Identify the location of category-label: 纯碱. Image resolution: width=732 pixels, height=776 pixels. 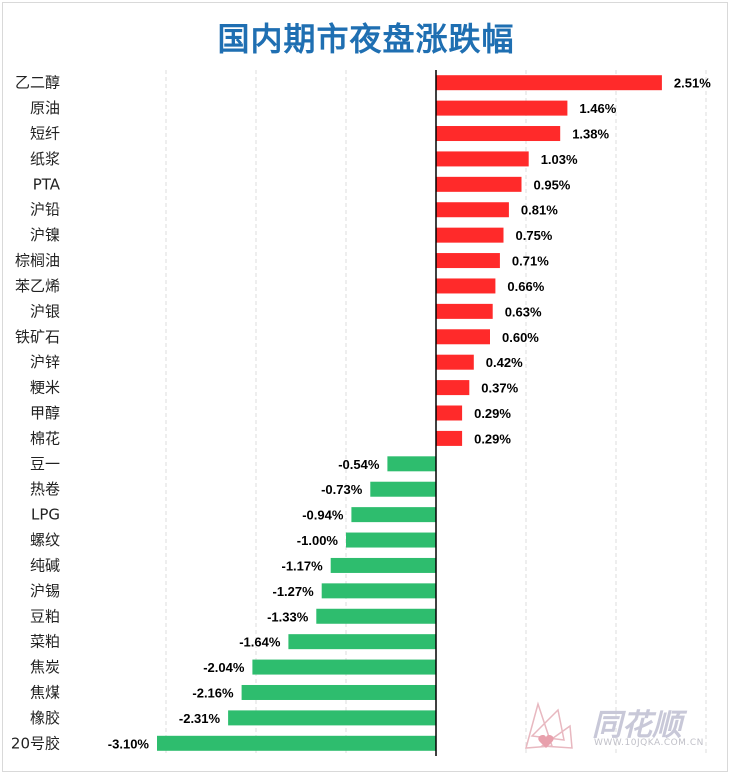
(45, 565).